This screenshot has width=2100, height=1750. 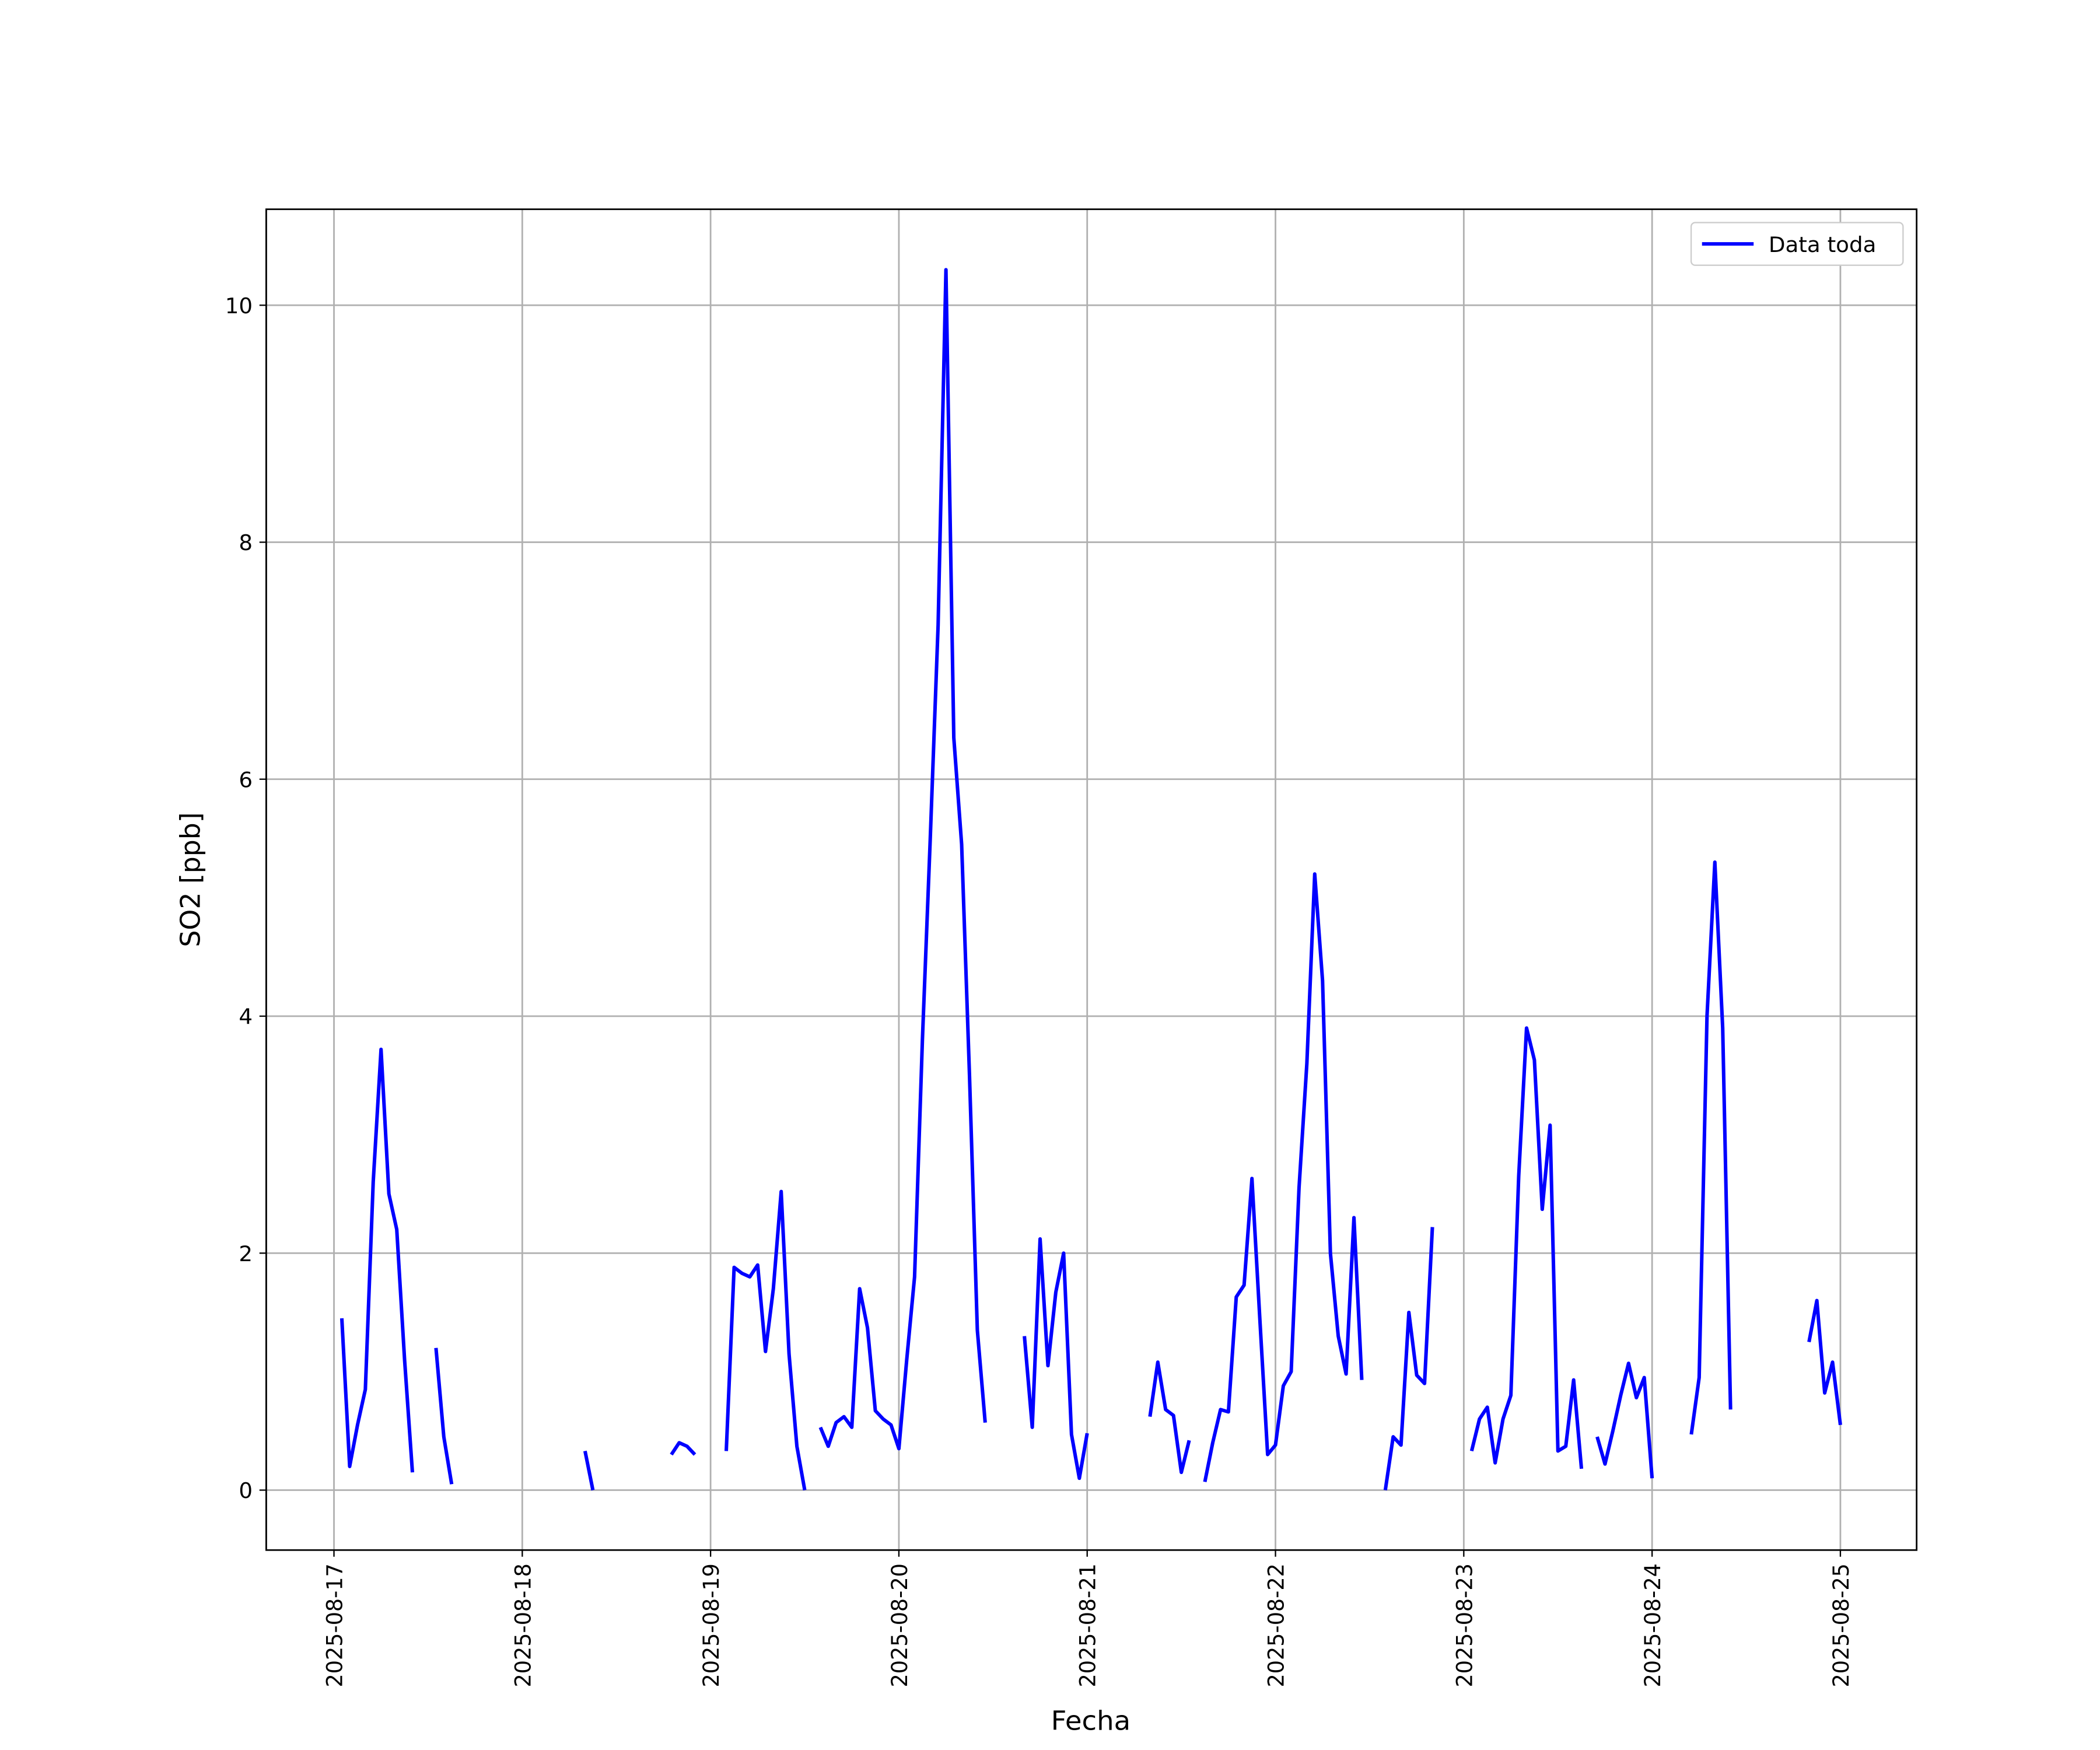 I want to click on y-tick-label: 8, so click(x=246, y=543).